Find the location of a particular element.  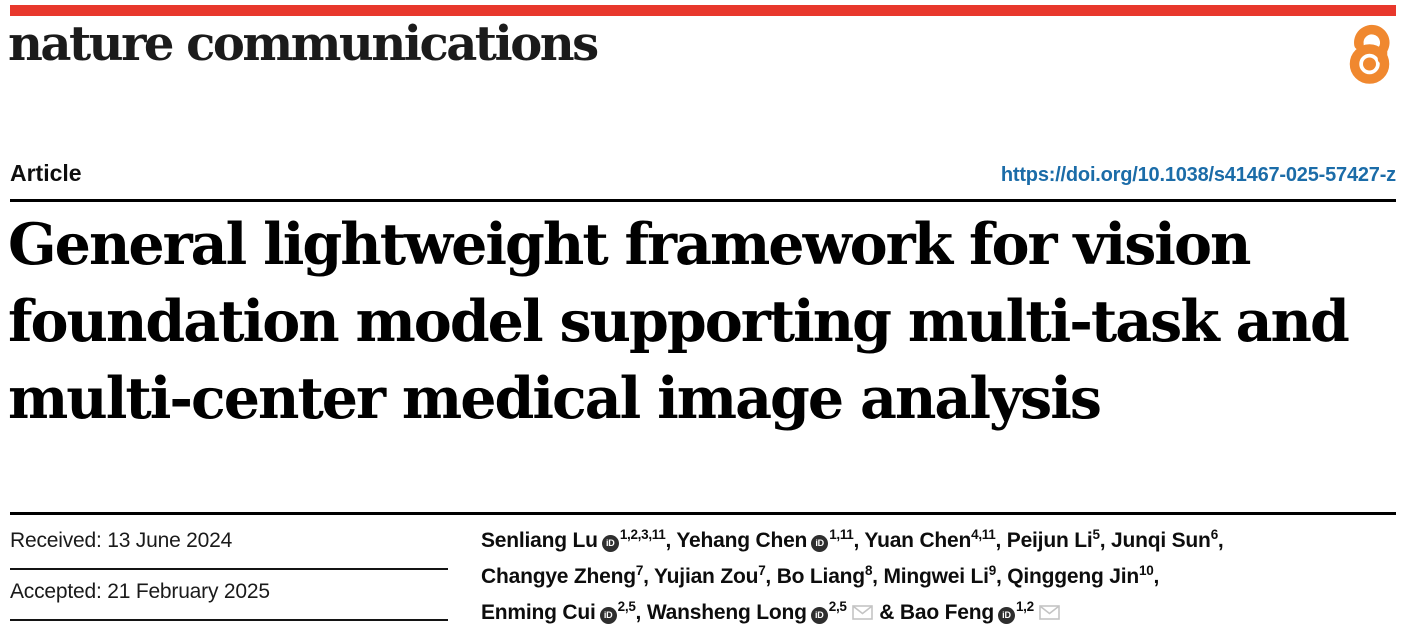

author-affiliation-superscript: 5 is located at coordinates (1096, 534).